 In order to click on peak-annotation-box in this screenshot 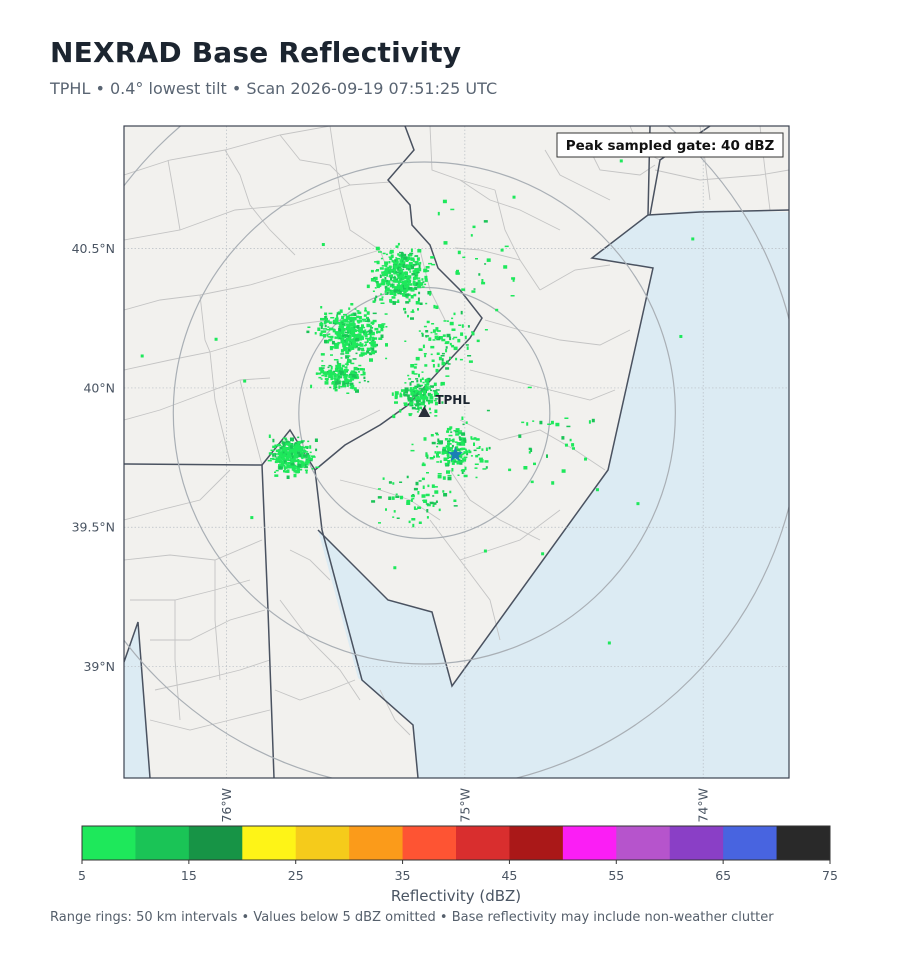, I will do `click(670, 145)`.